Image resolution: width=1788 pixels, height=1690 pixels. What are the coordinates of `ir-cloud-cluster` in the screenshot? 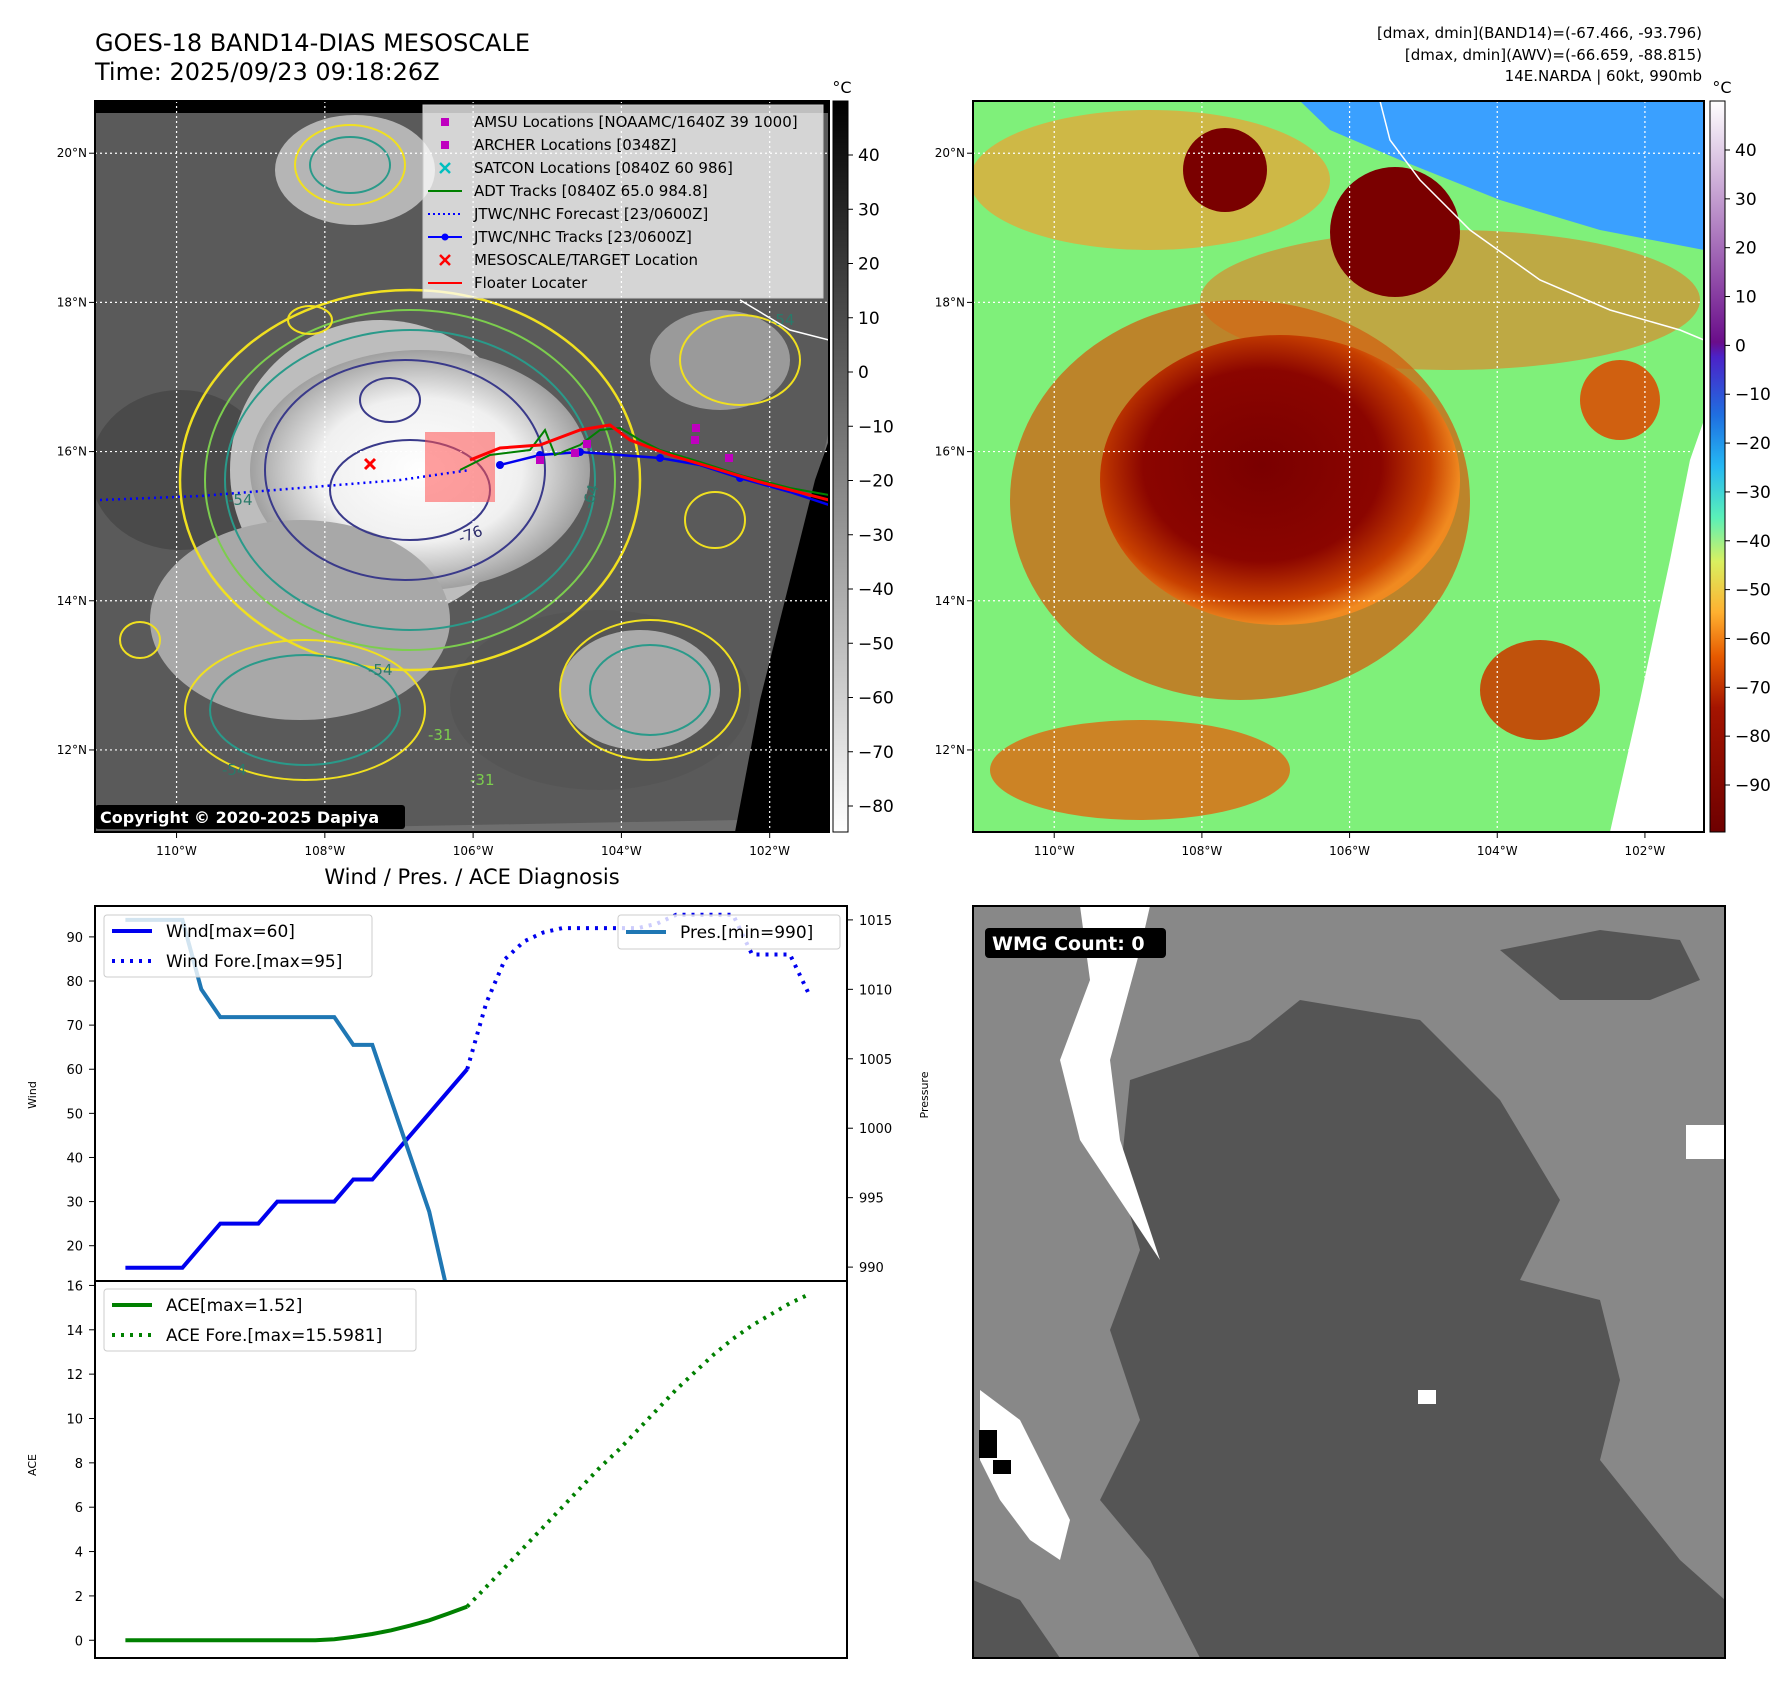 It's located at (640, 690).